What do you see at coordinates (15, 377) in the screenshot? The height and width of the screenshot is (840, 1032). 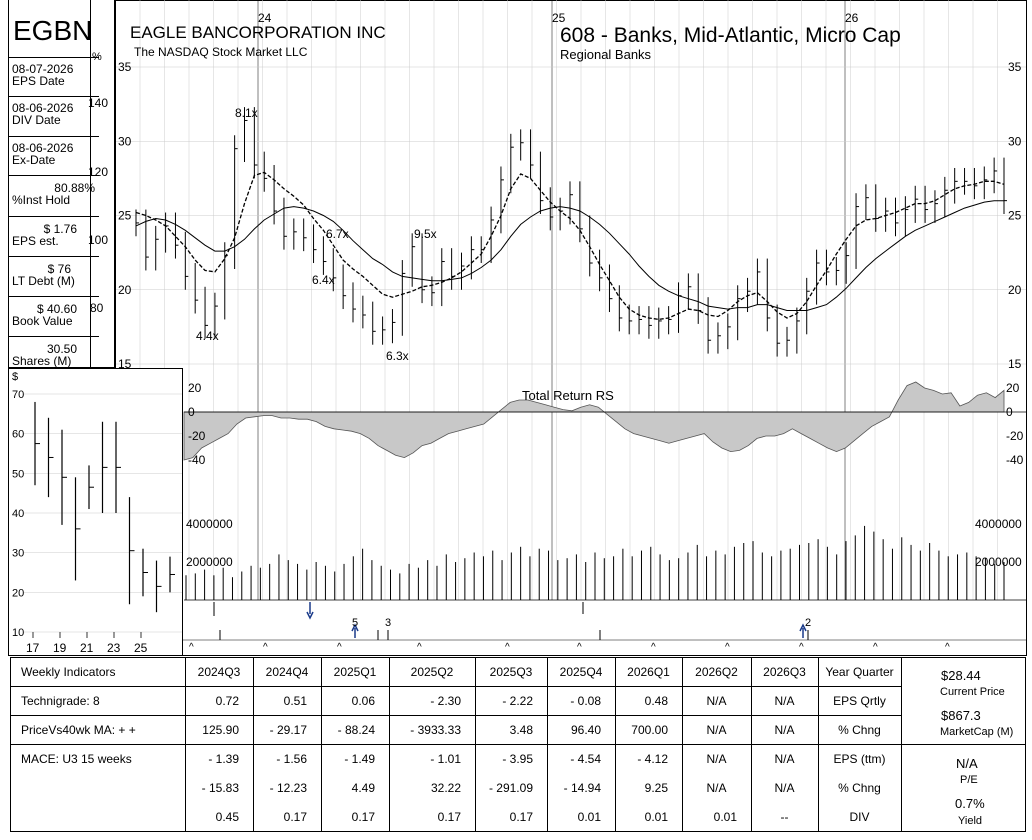 I see `inset-dollar-unit: $` at bounding box center [15, 377].